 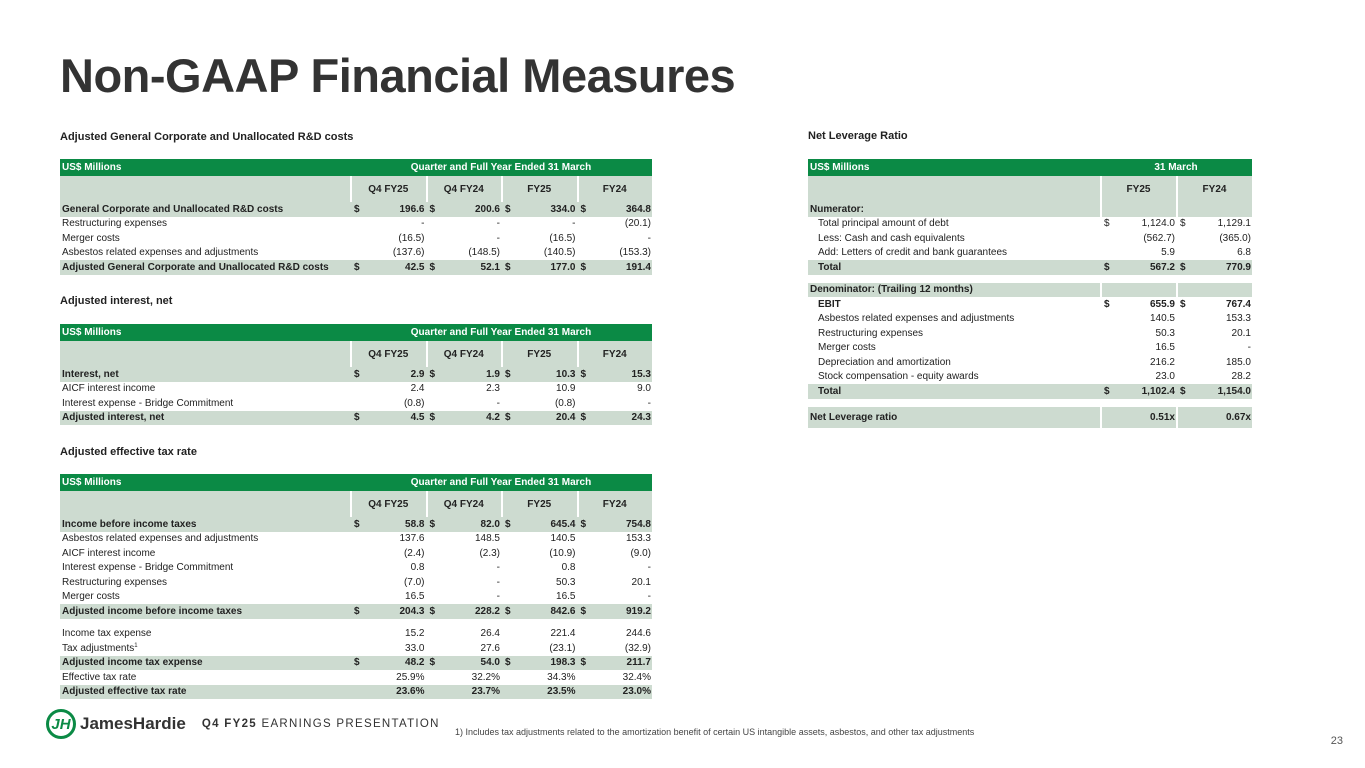 I want to click on value-cell: (20.1), so click(x=615, y=224).